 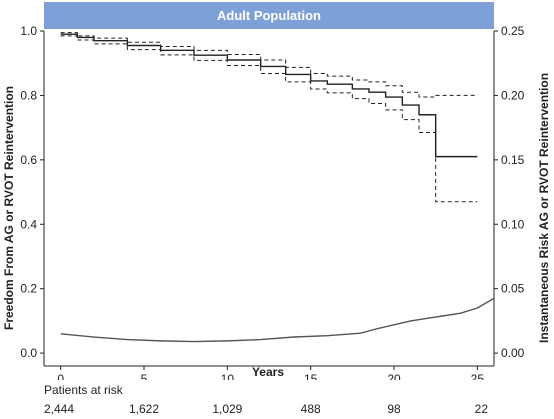 I want to click on x-axis-label: Years, so click(x=268, y=372).